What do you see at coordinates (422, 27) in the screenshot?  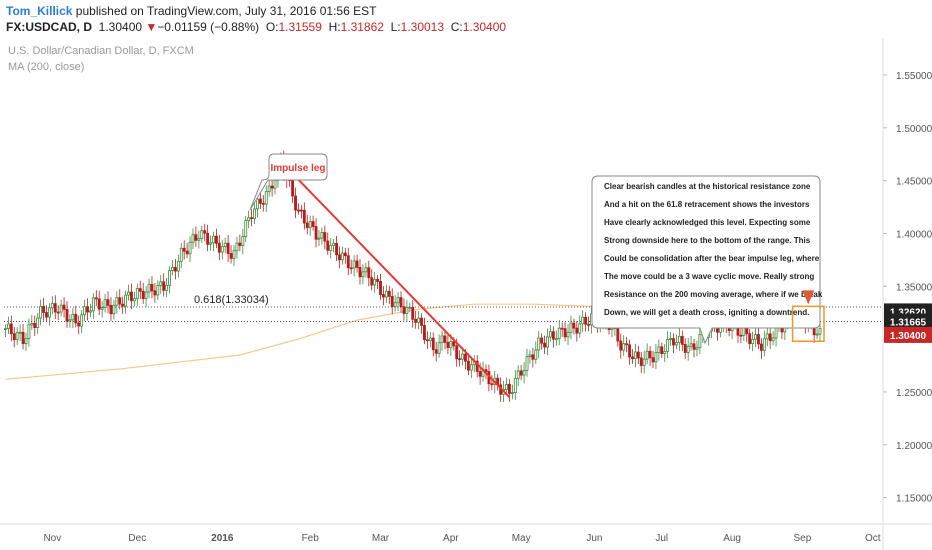 I see `low-value: 1.30013` at bounding box center [422, 27].